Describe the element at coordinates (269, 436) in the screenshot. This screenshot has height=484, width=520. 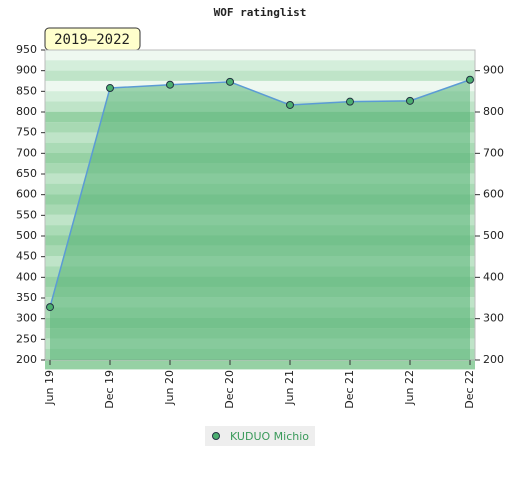
I see `legend-label: KUDUO Michio` at that location.